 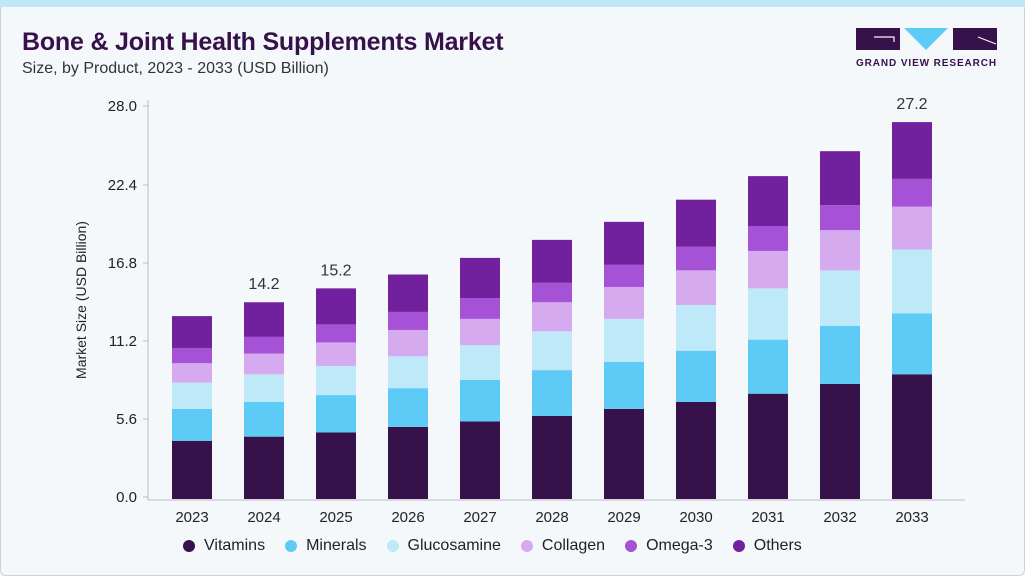 What do you see at coordinates (696, 376) in the screenshot?
I see `bar-minerals-2030` at bounding box center [696, 376].